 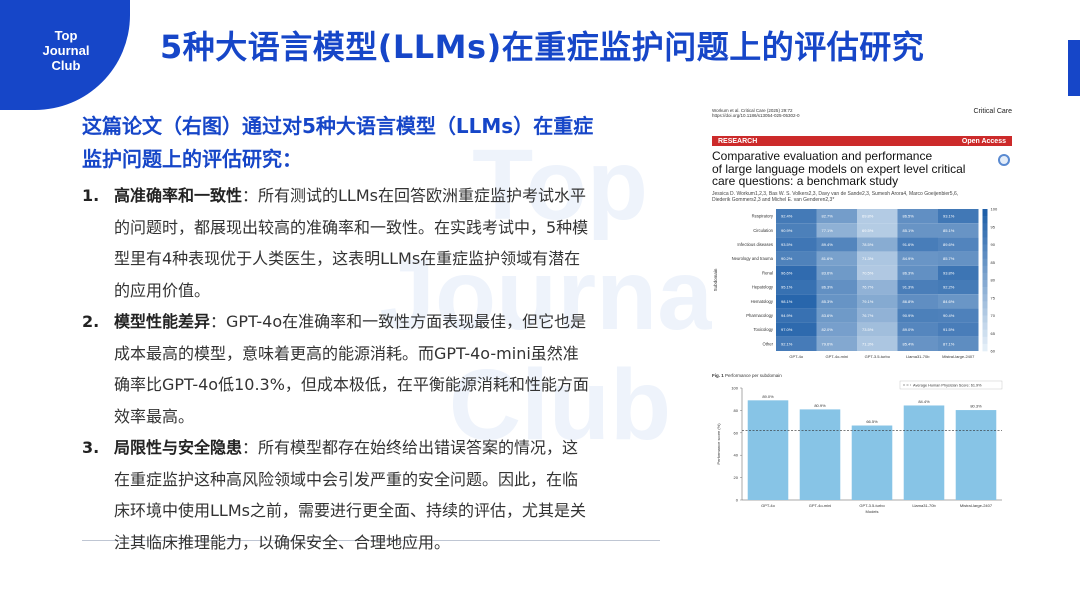 I want to click on heatmap-cell-label: 89.0%, so click(x=909, y=329).